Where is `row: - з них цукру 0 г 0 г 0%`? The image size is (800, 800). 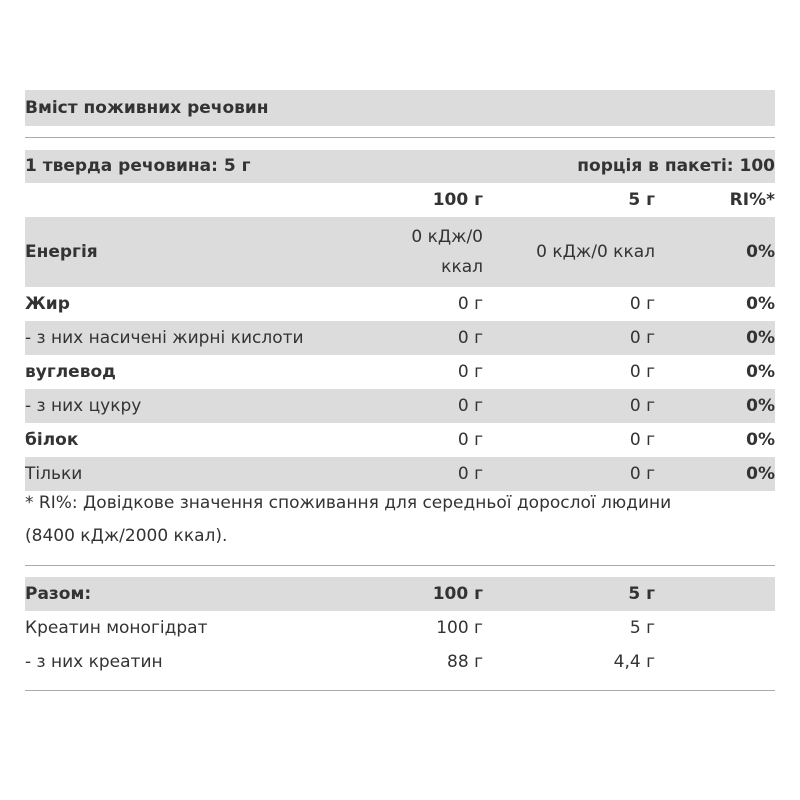 row: - з них цукру 0 г 0 г 0% is located at coordinates (400, 406).